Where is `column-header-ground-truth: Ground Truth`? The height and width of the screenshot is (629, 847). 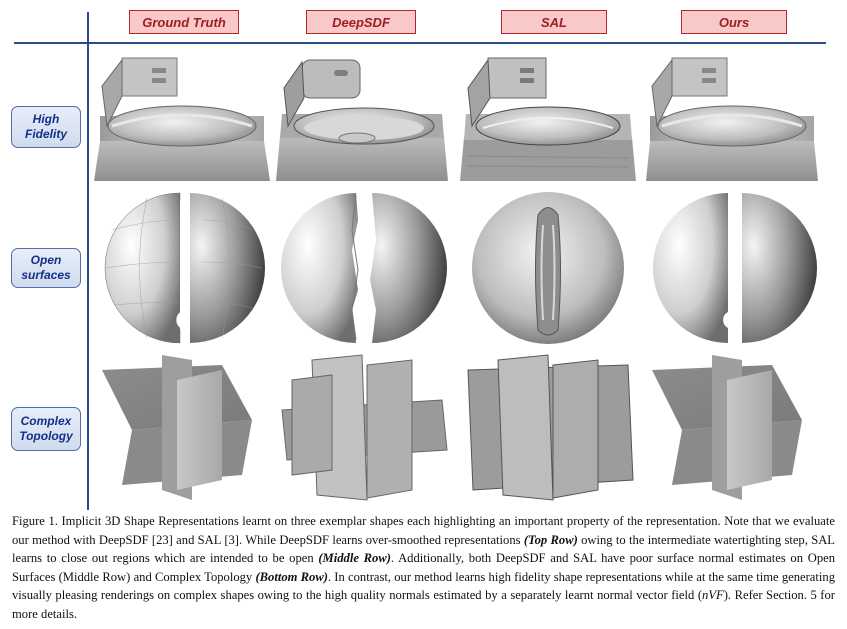
column-header-ground-truth: Ground Truth is located at coordinates (184, 22).